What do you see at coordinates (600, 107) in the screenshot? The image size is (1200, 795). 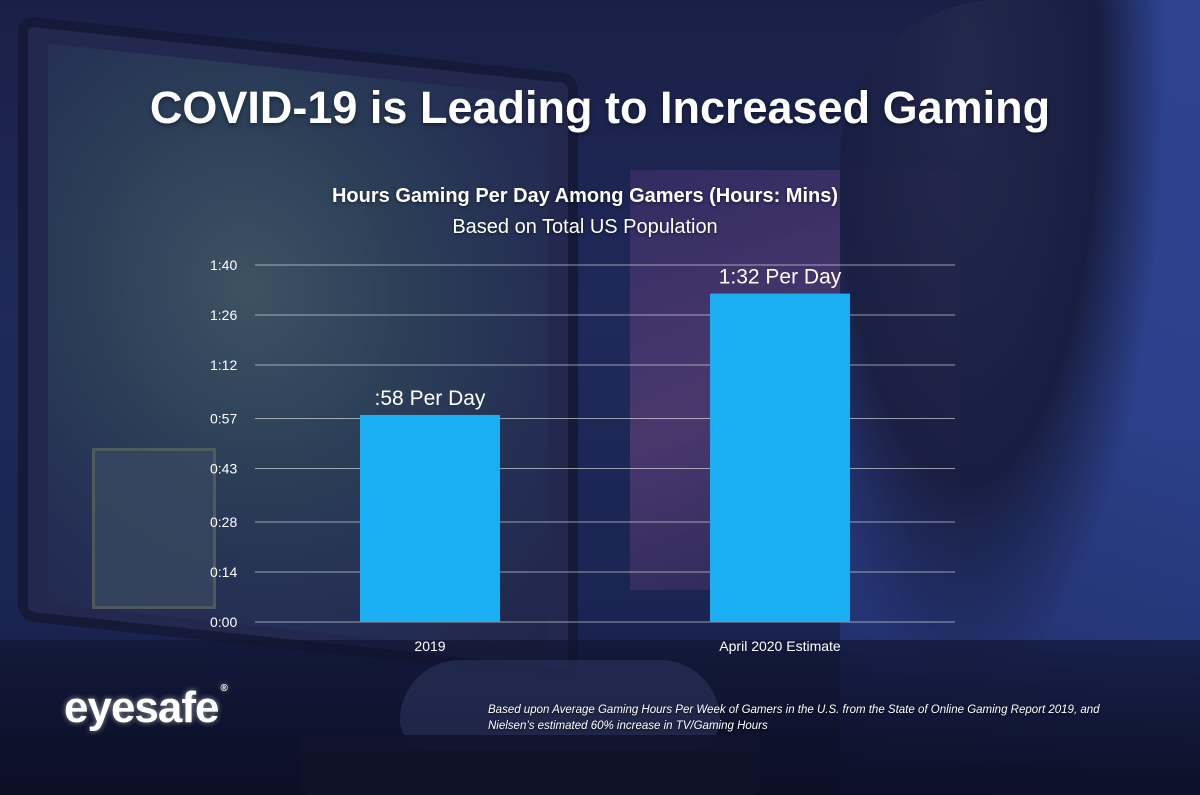 I see `slide-title: COVID-19 is Leading to Increased Gaming` at bounding box center [600, 107].